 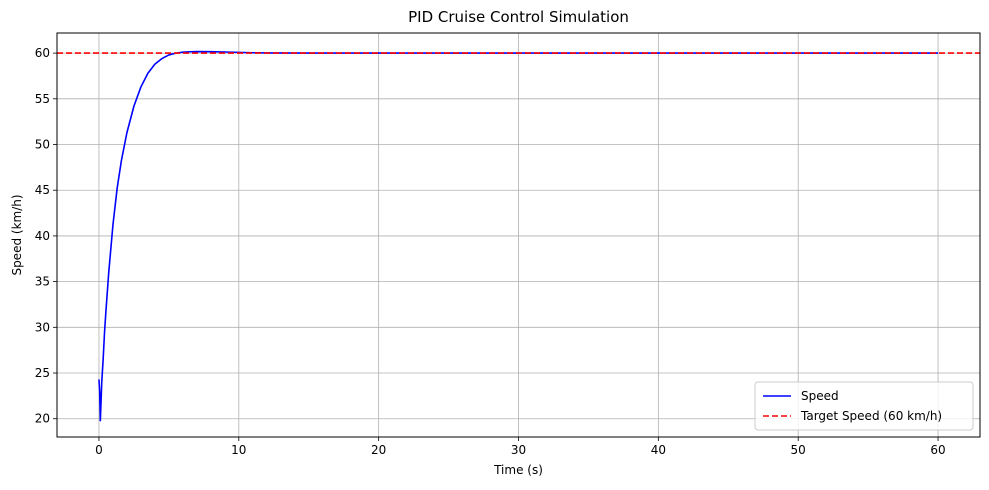 What do you see at coordinates (238, 450) in the screenshot?
I see `x-tick-label: 10` at bounding box center [238, 450].